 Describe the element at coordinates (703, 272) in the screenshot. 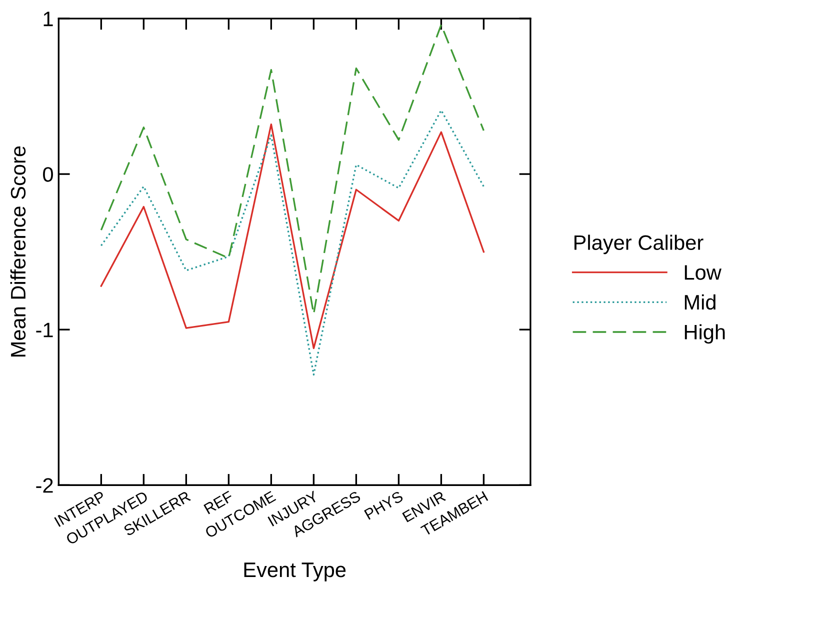

I see `legend-label: Low` at that location.